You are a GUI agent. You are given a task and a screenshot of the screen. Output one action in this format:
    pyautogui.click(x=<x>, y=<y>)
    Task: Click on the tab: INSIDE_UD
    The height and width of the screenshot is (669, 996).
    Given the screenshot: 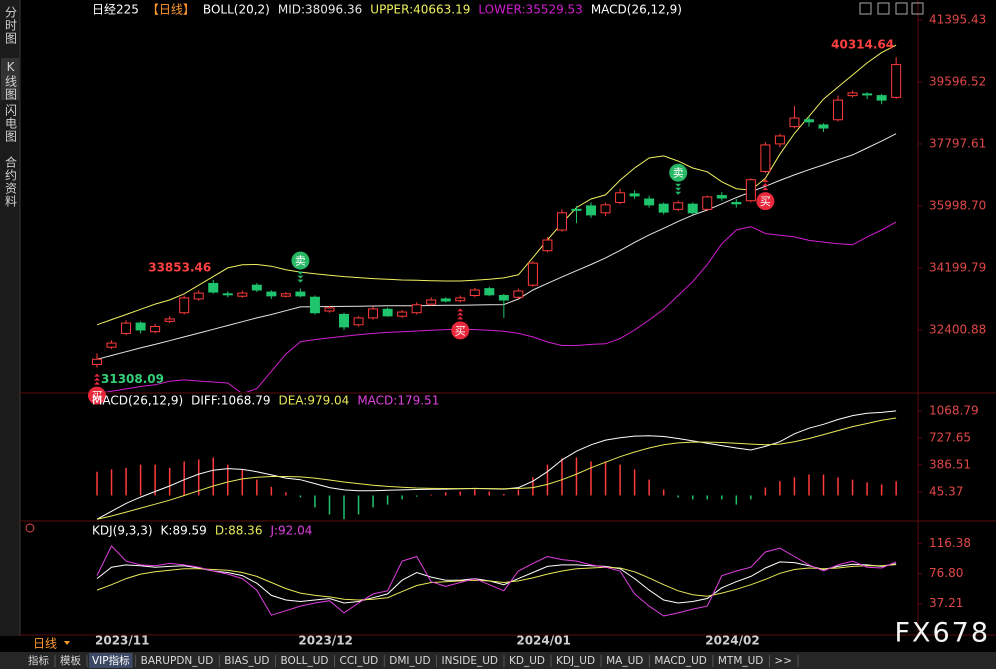 What is the action you would take?
    pyautogui.click(x=470, y=661)
    